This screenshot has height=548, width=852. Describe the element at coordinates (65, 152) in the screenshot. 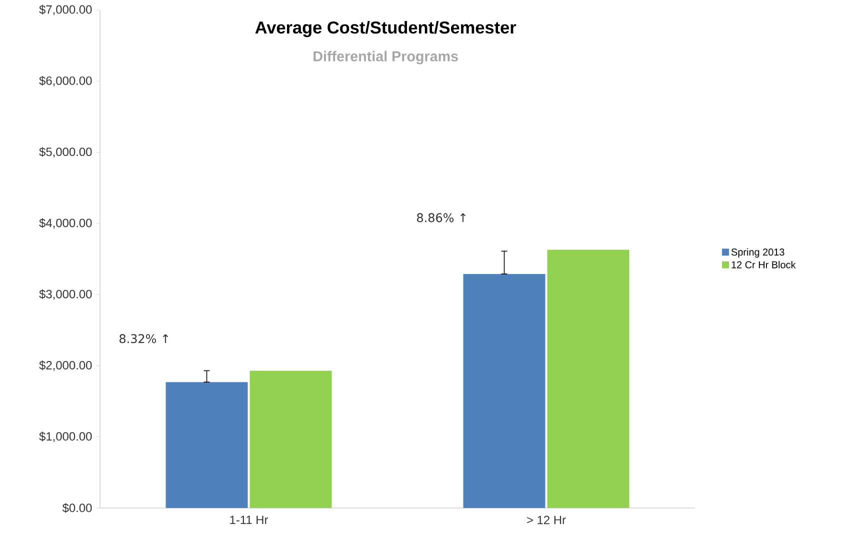

I see `y-tick-label: $5,000.00` at that location.